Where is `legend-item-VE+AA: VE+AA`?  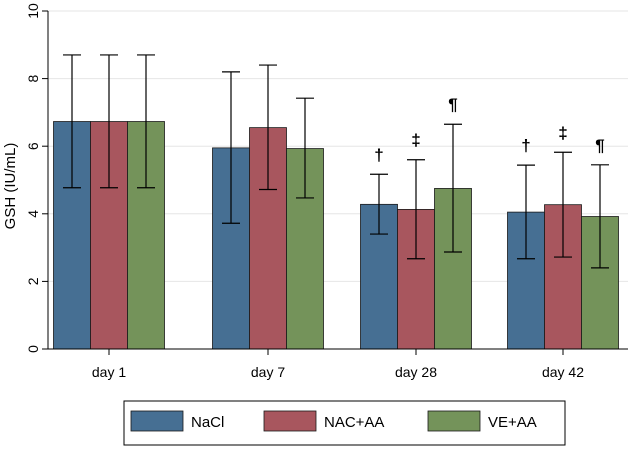 legend-item-VE+AA: VE+AA is located at coordinates (482, 421).